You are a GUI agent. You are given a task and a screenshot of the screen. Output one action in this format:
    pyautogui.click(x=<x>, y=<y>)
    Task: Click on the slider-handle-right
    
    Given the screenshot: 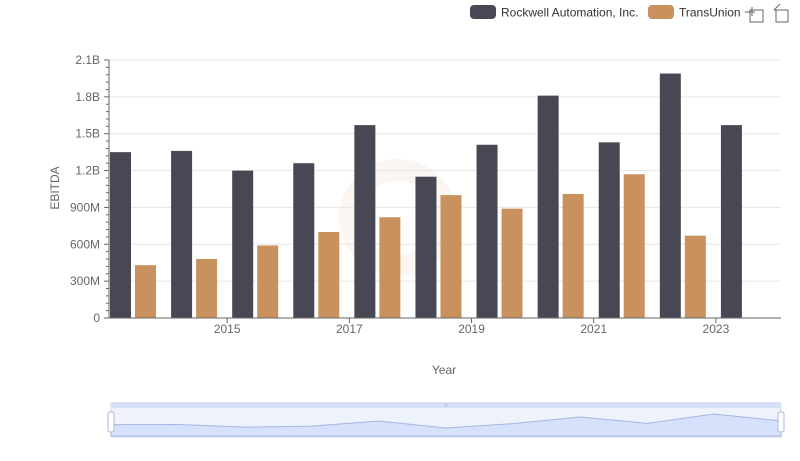 What is the action you would take?
    pyautogui.click(x=781, y=422)
    